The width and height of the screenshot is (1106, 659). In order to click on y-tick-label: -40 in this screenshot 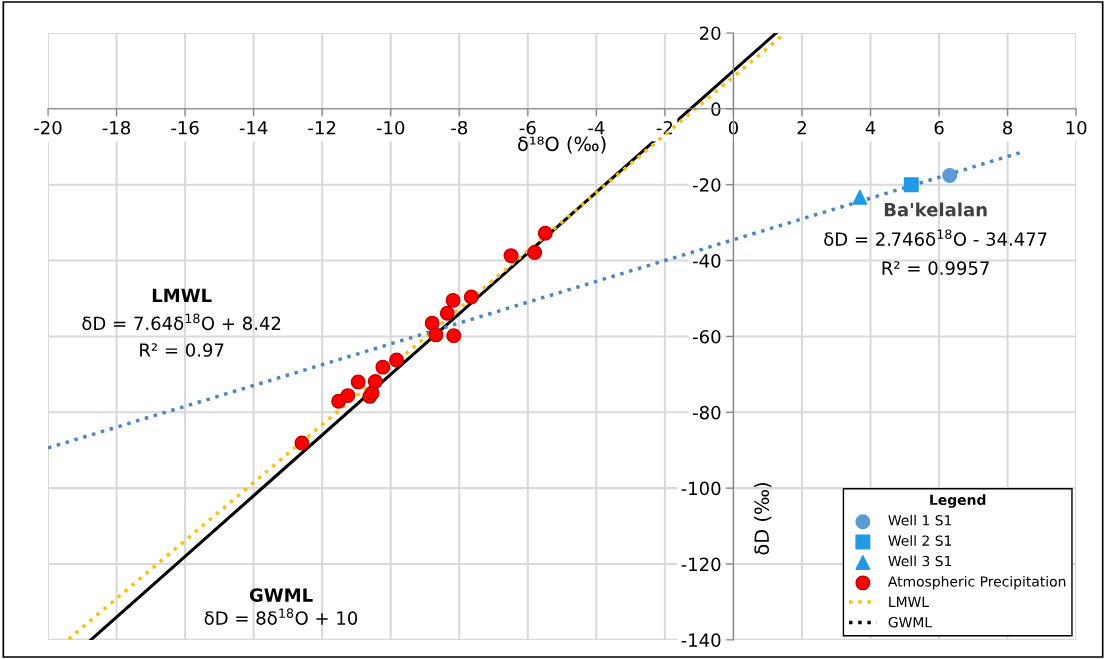, I will do `click(707, 261)`.